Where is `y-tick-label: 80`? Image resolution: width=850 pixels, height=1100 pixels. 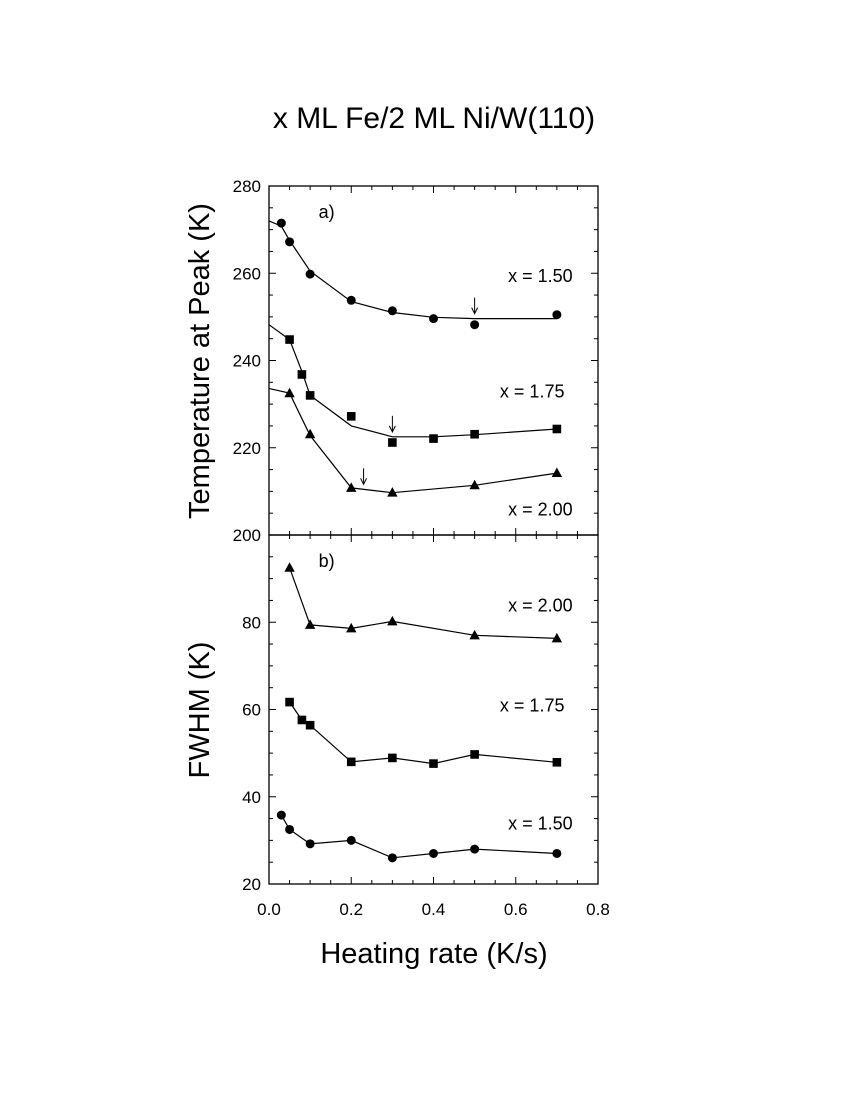
y-tick-label: 80 is located at coordinates (251, 622).